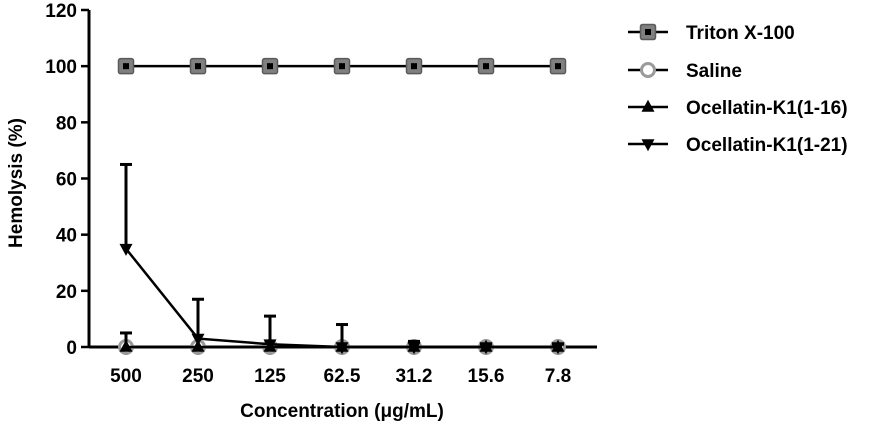 The width and height of the screenshot is (895, 433). I want to click on y-ticks: 0 20 40 60 80 100 120, so click(67, 180).